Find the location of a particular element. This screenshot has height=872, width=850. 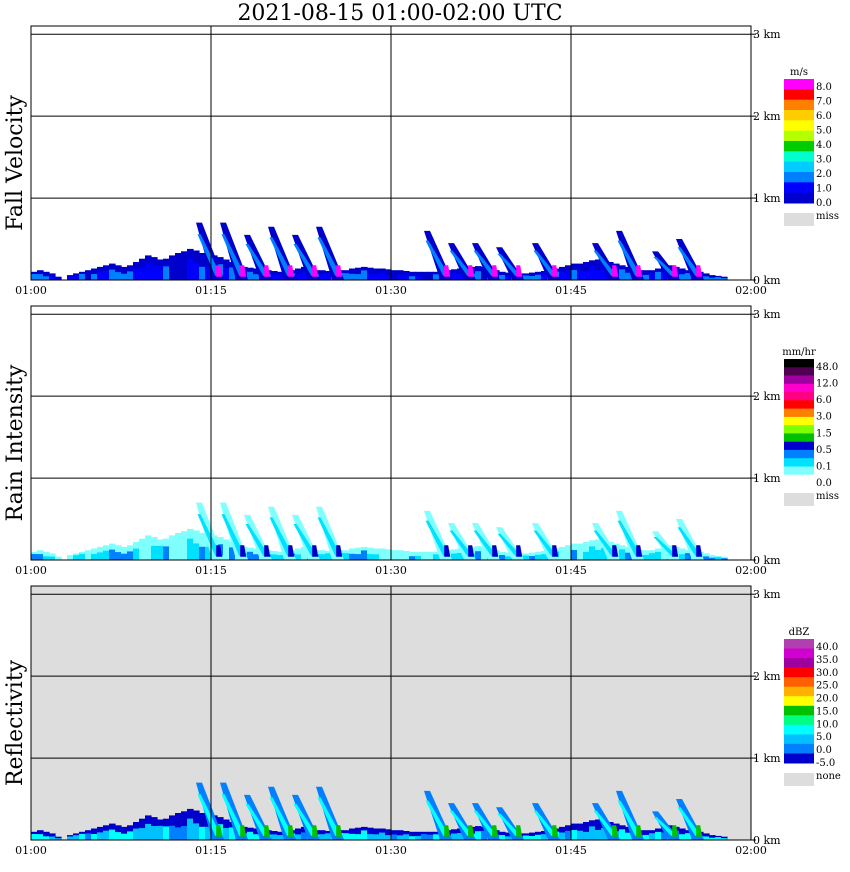

x-tick-label: 01:15 is located at coordinates (211, 570).